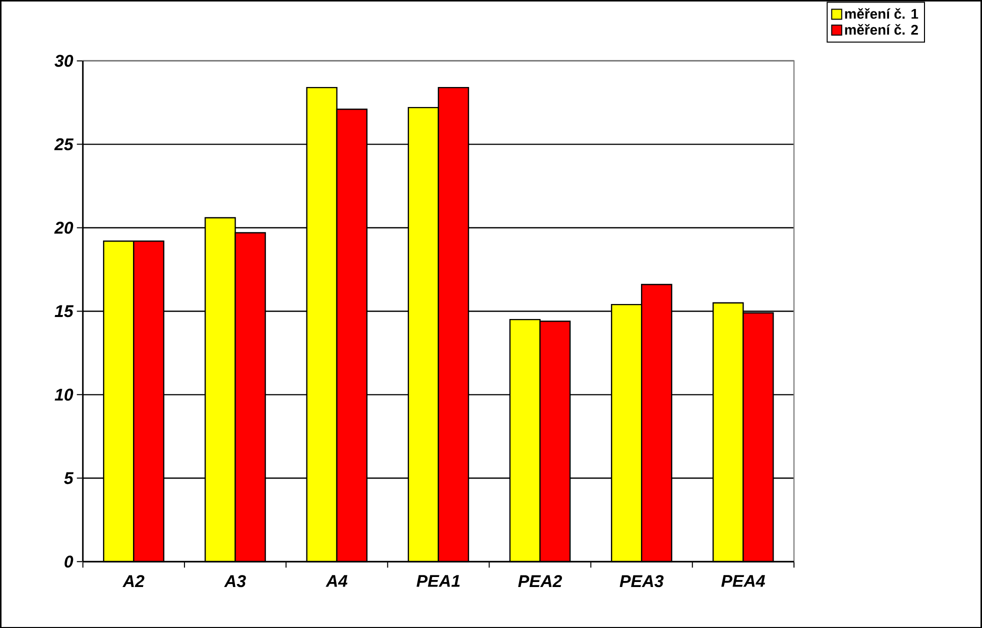 Image resolution: width=982 pixels, height=628 pixels. I want to click on y-tick-label: 30, so click(64, 60).